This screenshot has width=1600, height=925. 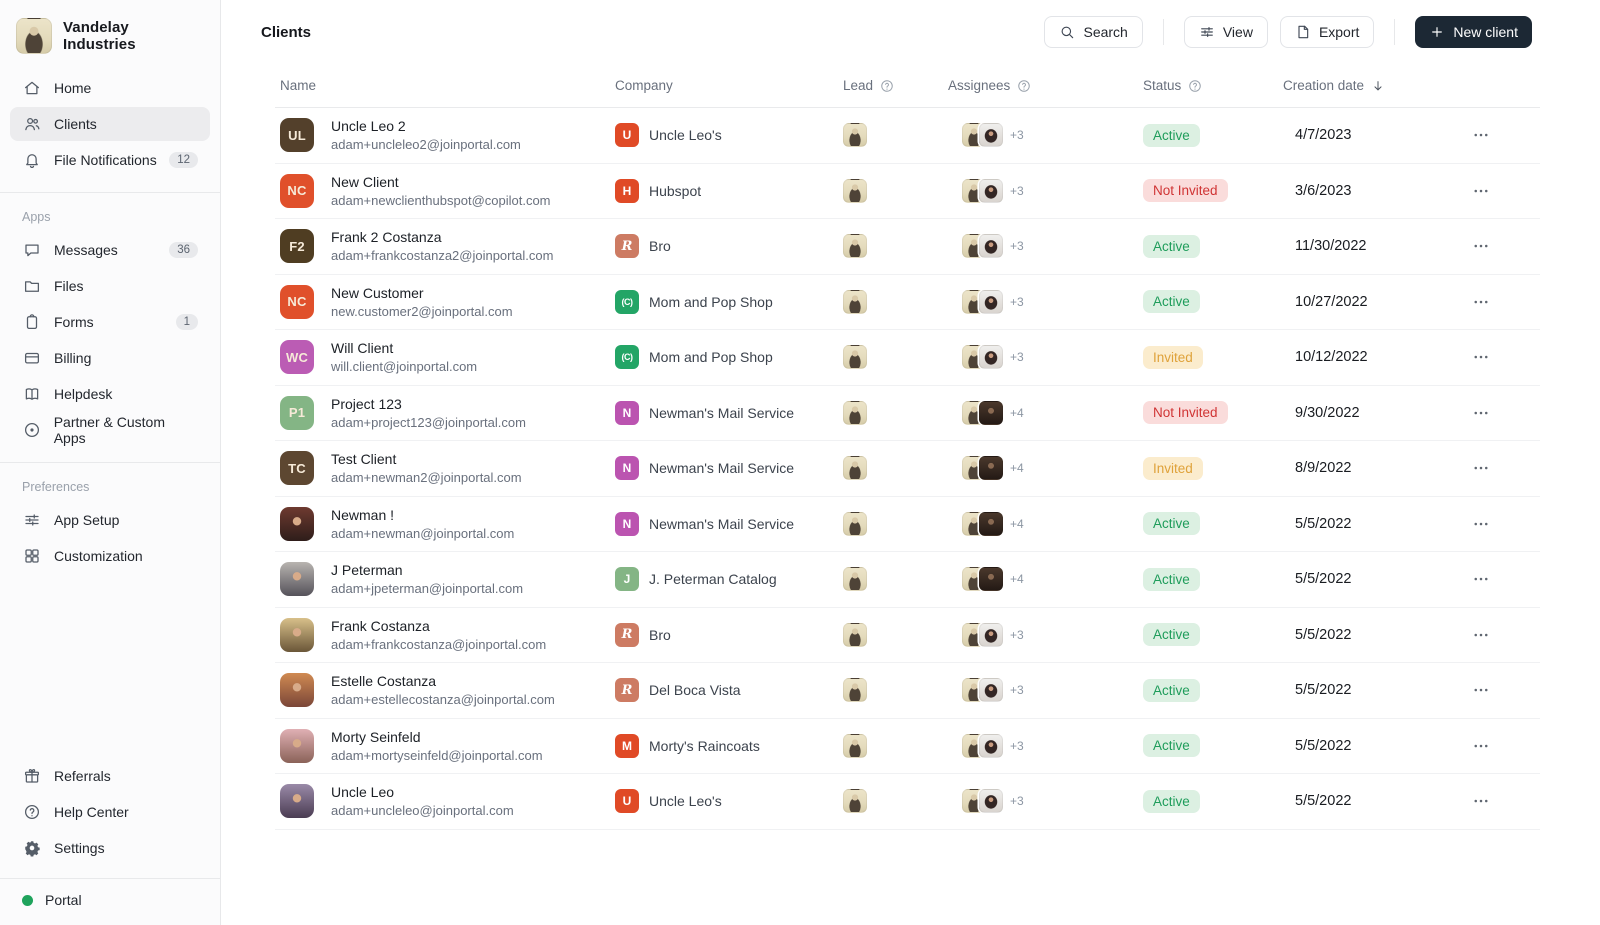 I want to click on sidebar-item-label: Messages, so click(x=86, y=250).